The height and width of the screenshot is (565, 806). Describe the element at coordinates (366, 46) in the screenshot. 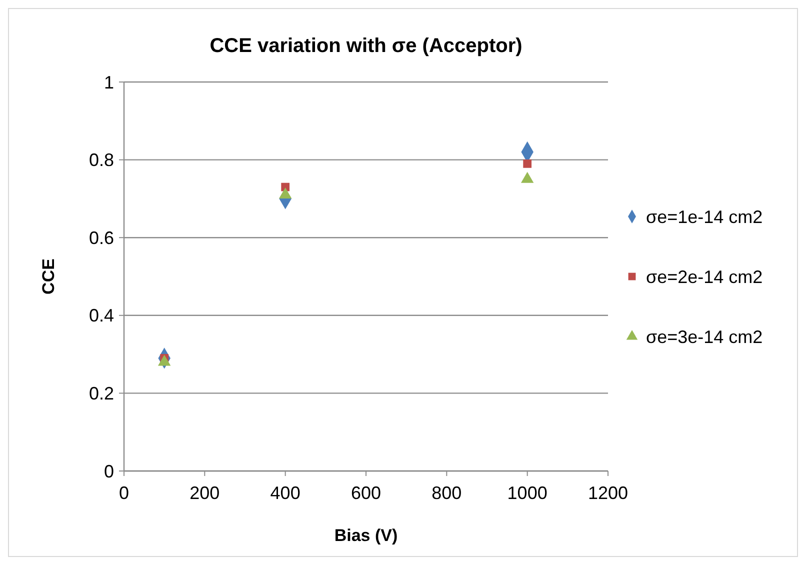

I see `chart-title: CCE variation with σe (Acceptor)` at that location.